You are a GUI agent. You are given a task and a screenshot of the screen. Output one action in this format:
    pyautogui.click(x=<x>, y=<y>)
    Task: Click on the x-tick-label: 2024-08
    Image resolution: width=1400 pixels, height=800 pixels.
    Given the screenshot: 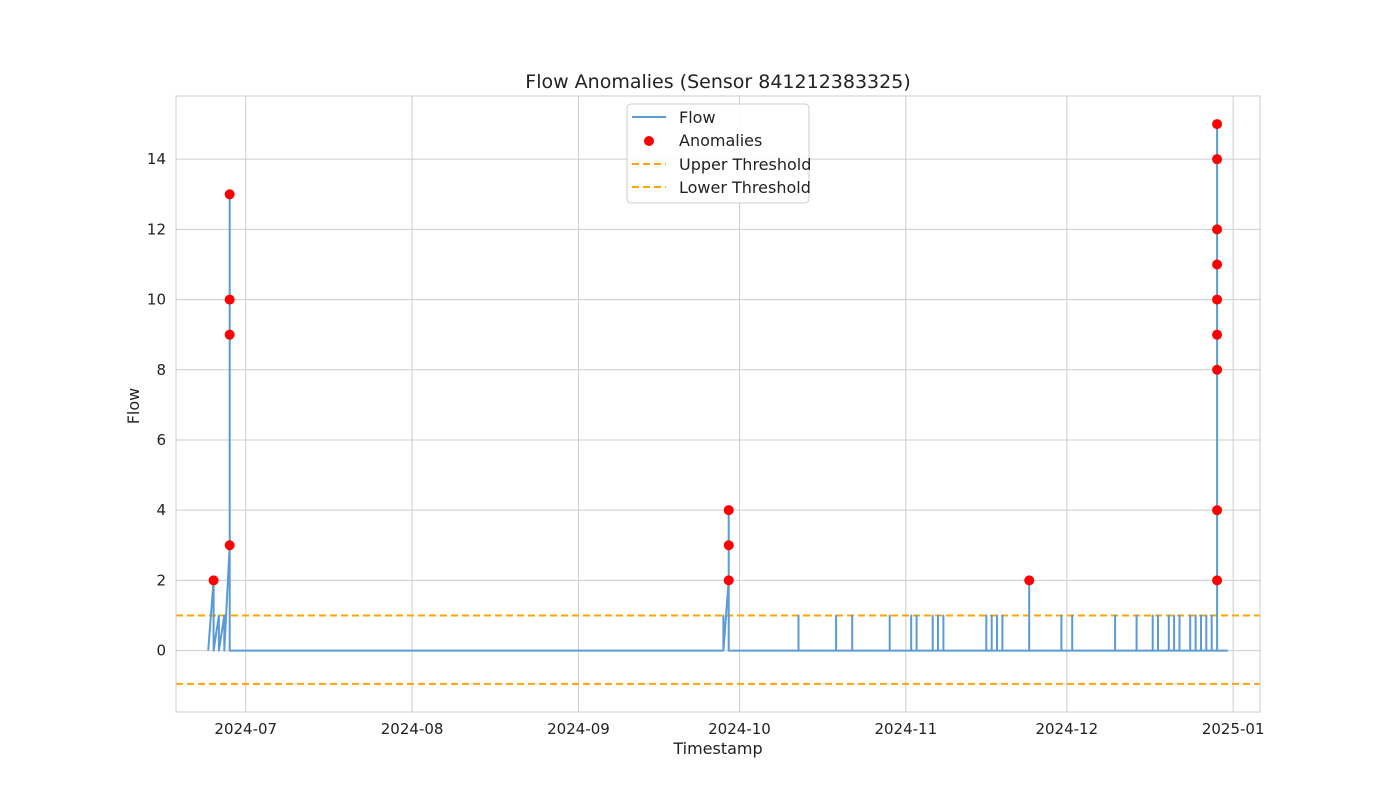 What is the action you would take?
    pyautogui.click(x=412, y=729)
    